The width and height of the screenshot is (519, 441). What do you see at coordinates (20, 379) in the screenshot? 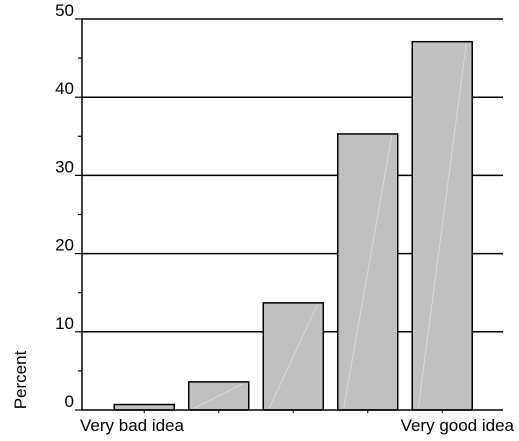
I see `y-axis-label: Percent` at bounding box center [20, 379].